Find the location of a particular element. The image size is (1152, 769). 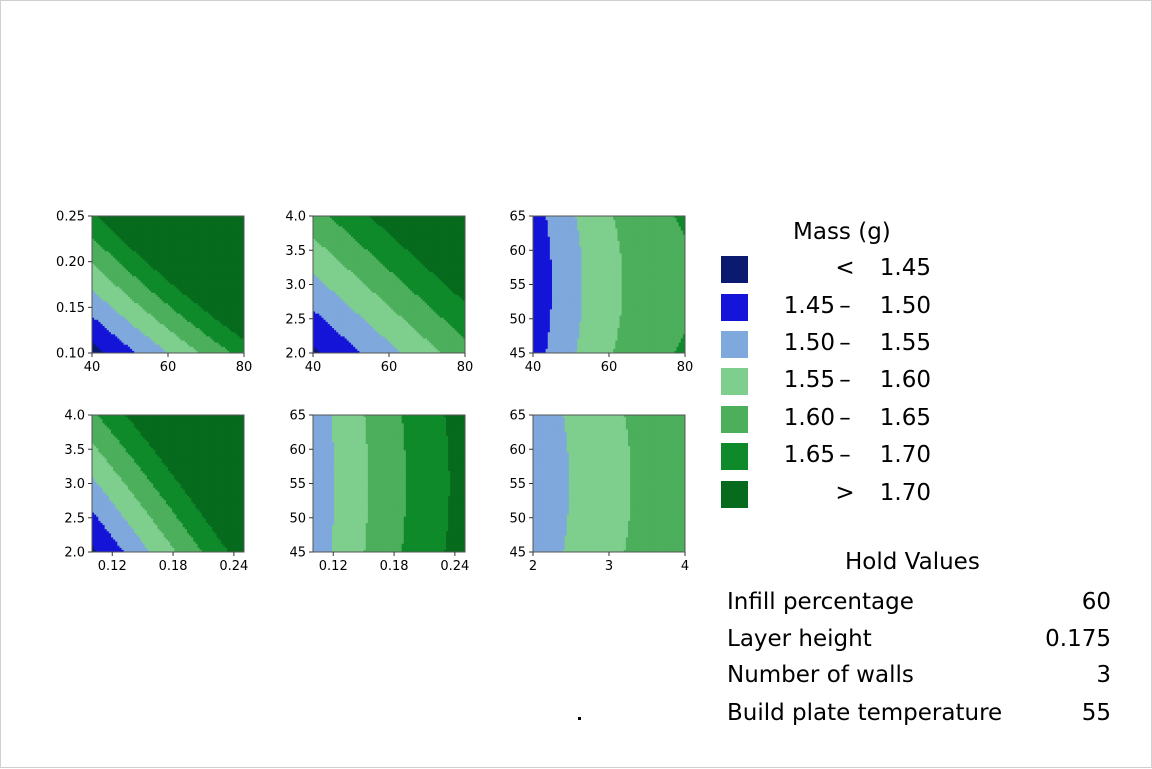

x-tick-label: 60 is located at coordinates (168, 367).